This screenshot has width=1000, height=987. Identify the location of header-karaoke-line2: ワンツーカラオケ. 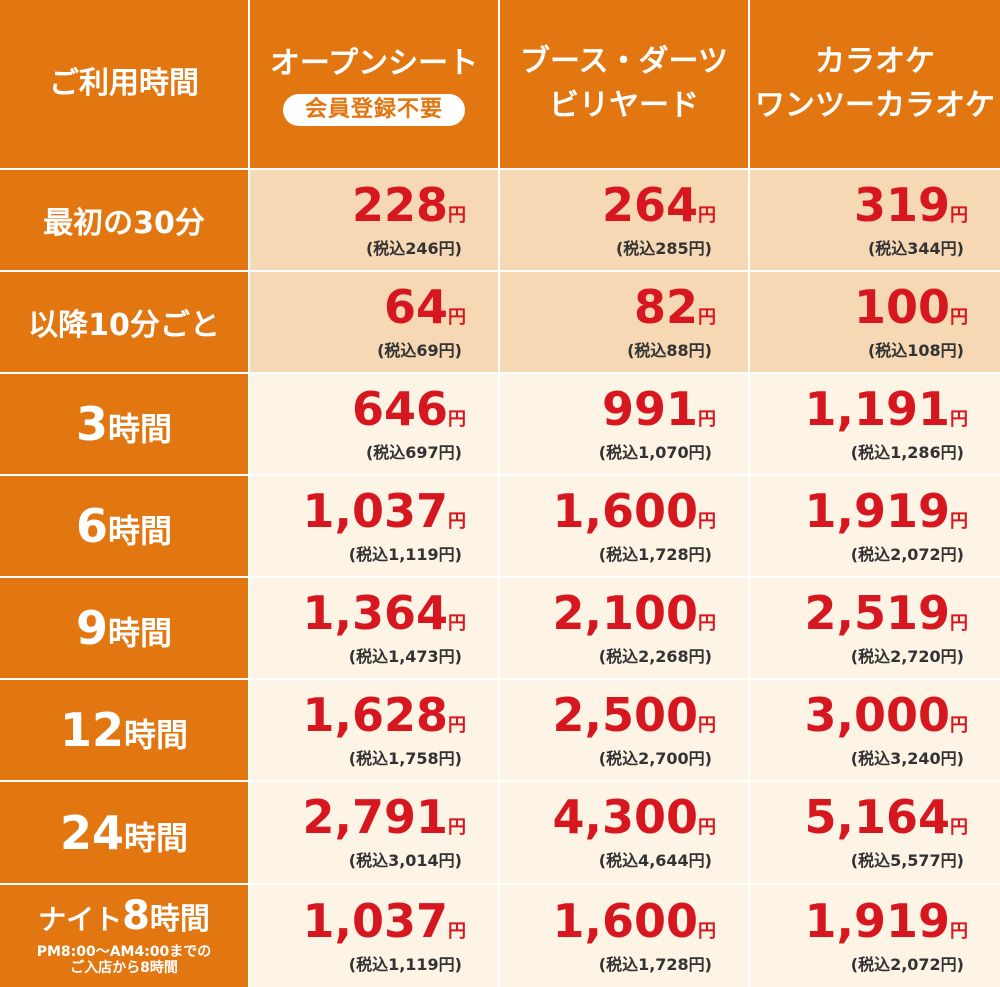
(875, 105).